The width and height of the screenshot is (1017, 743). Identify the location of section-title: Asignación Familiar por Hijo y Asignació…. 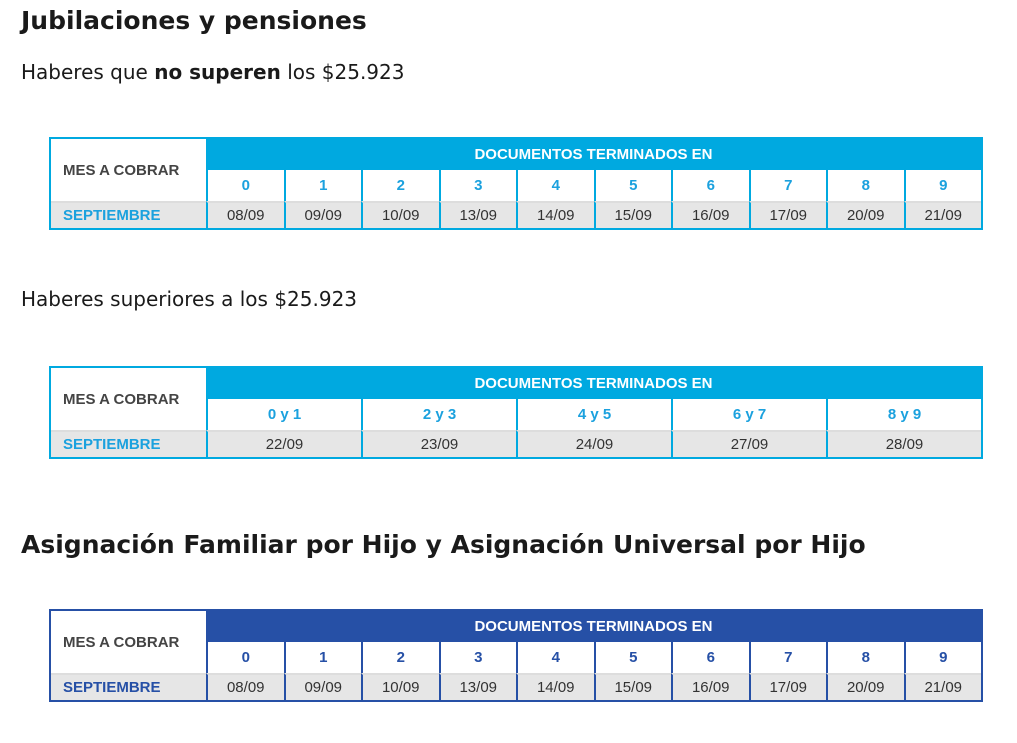
(443, 544).